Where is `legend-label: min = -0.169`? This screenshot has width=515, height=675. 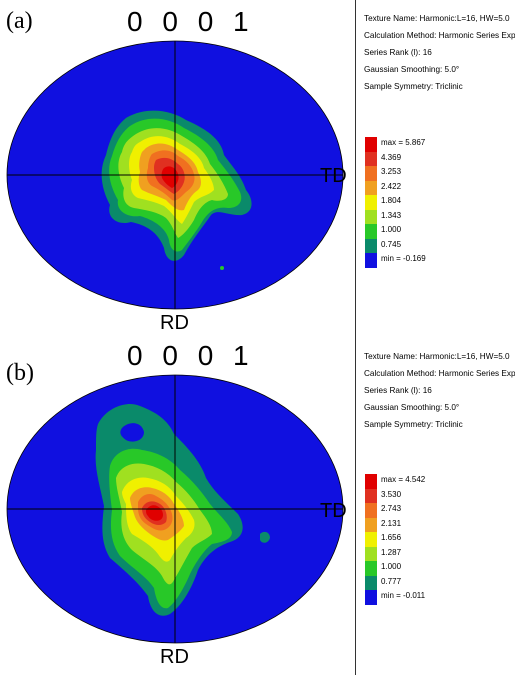
legend-label: min = -0.169 is located at coordinates (403, 258).